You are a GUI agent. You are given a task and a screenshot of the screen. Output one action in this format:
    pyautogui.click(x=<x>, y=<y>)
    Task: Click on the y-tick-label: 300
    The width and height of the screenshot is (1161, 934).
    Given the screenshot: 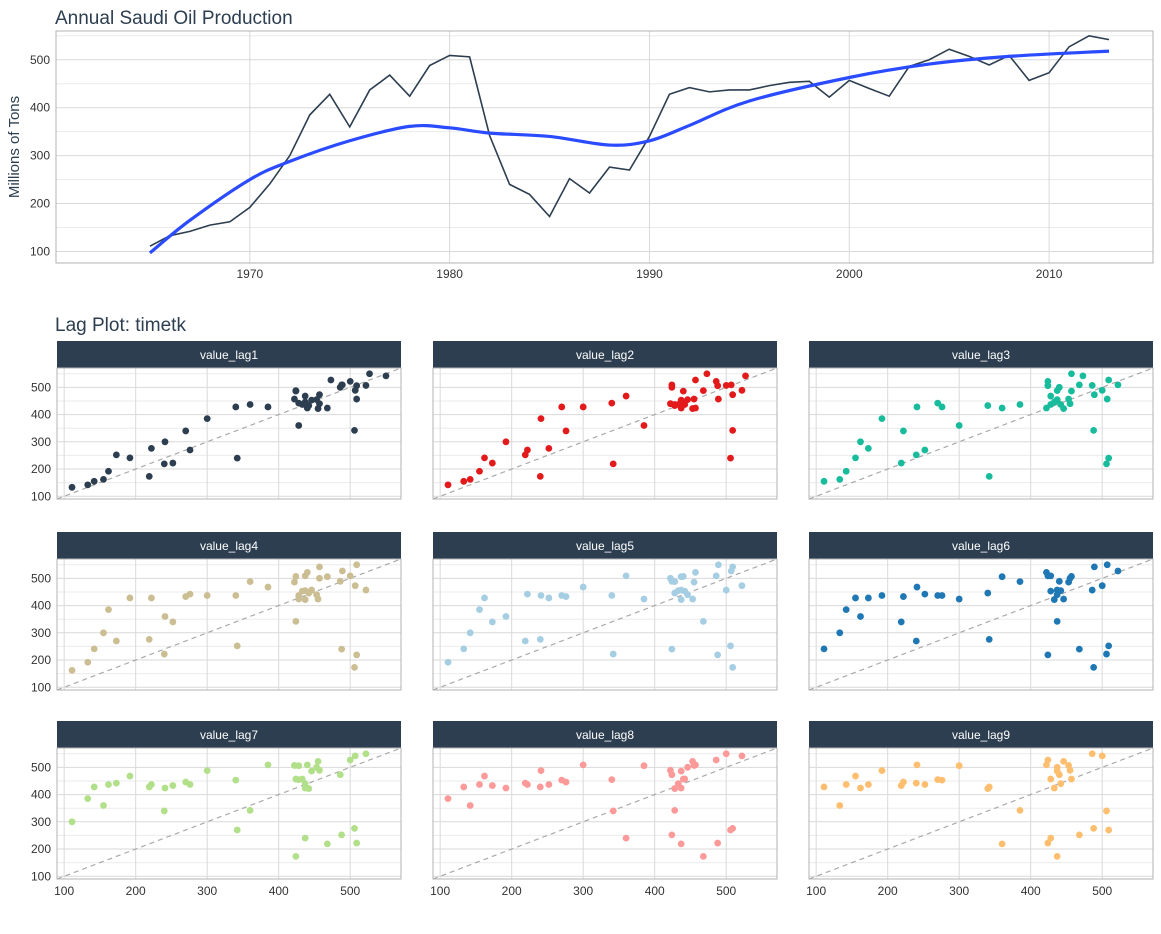 What is the action you would take?
    pyautogui.click(x=40, y=156)
    